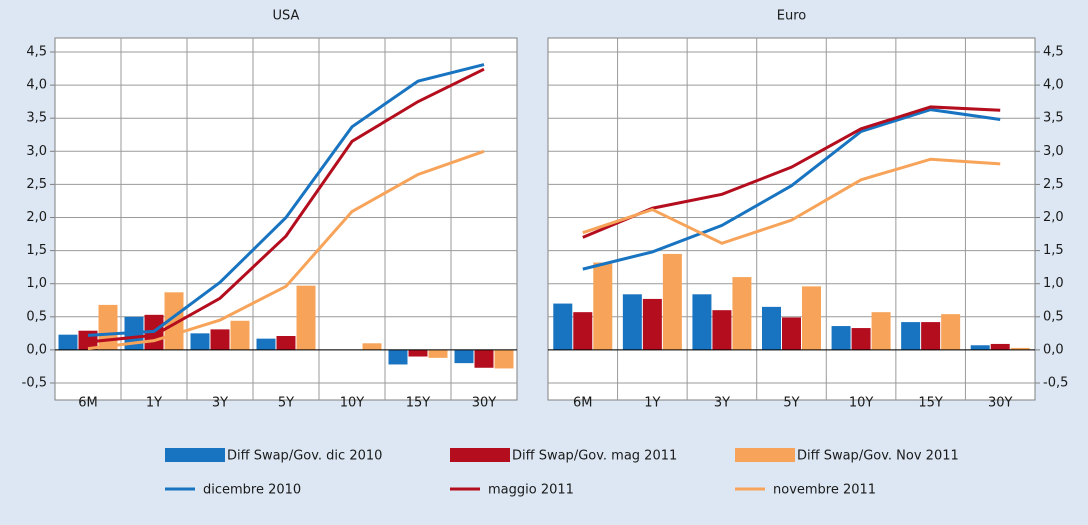 This screenshot has height=525, width=1088. What do you see at coordinates (792, 16) in the screenshot?
I see `panel-title: Euro` at bounding box center [792, 16].